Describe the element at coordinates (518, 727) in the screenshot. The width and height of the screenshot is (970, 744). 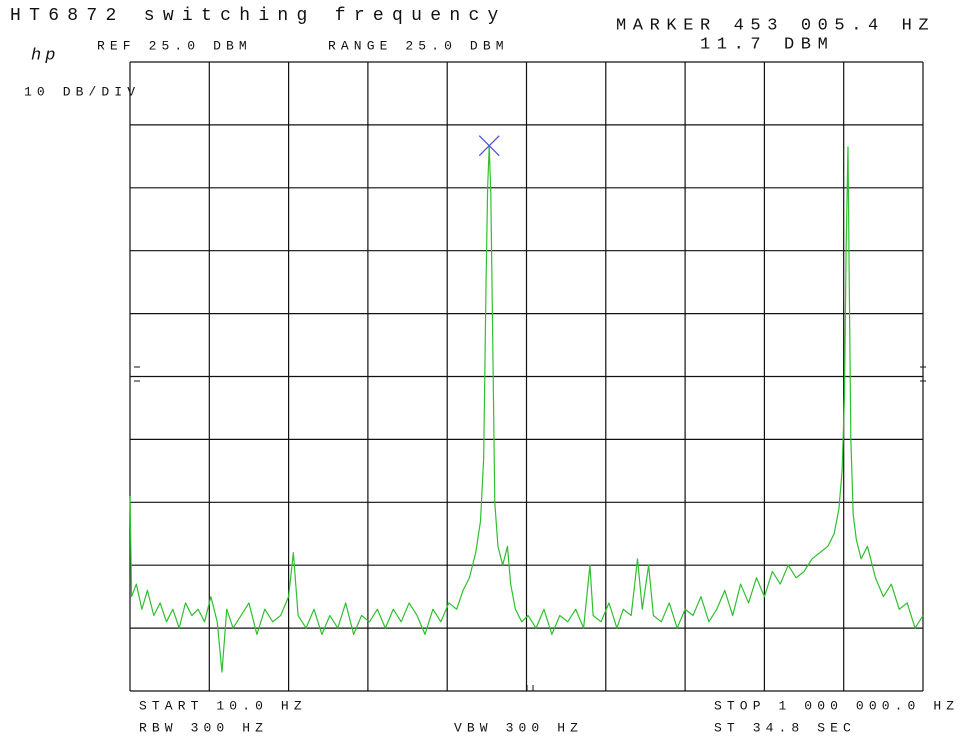
I see `vbw: VBW 300 HZ` at that location.